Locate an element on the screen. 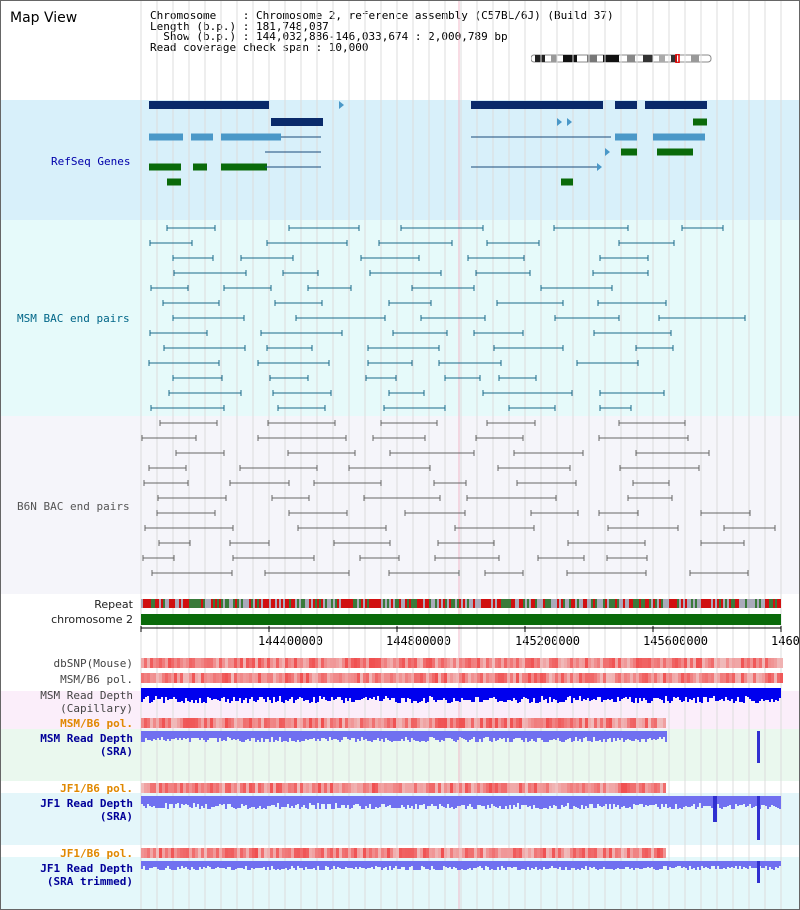  msm-b6-pol-label: MSM/B6 pol. is located at coordinates (96, 679).